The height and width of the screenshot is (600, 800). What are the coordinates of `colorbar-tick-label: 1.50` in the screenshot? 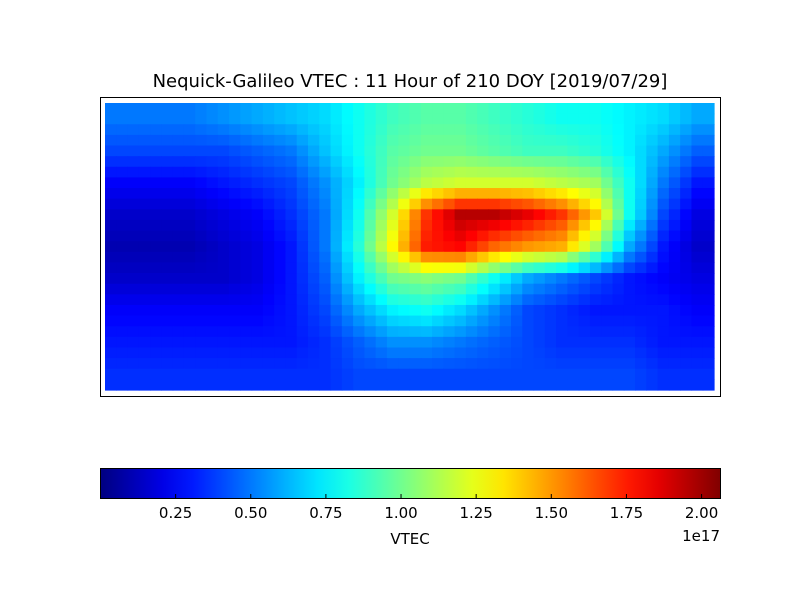 It's located at (551, 513).